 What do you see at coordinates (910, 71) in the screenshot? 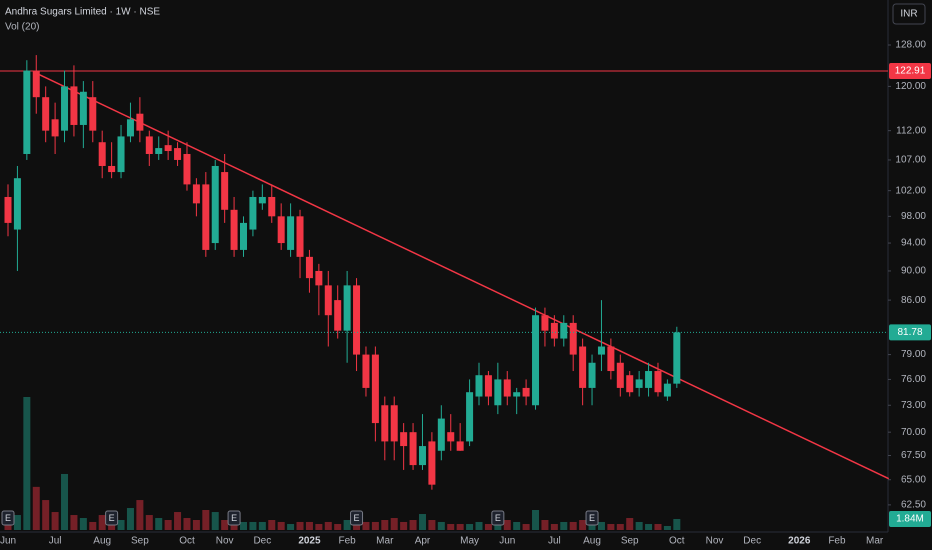
I see `horizontal-line-label: 122.91` at bounding box center [910, 71].